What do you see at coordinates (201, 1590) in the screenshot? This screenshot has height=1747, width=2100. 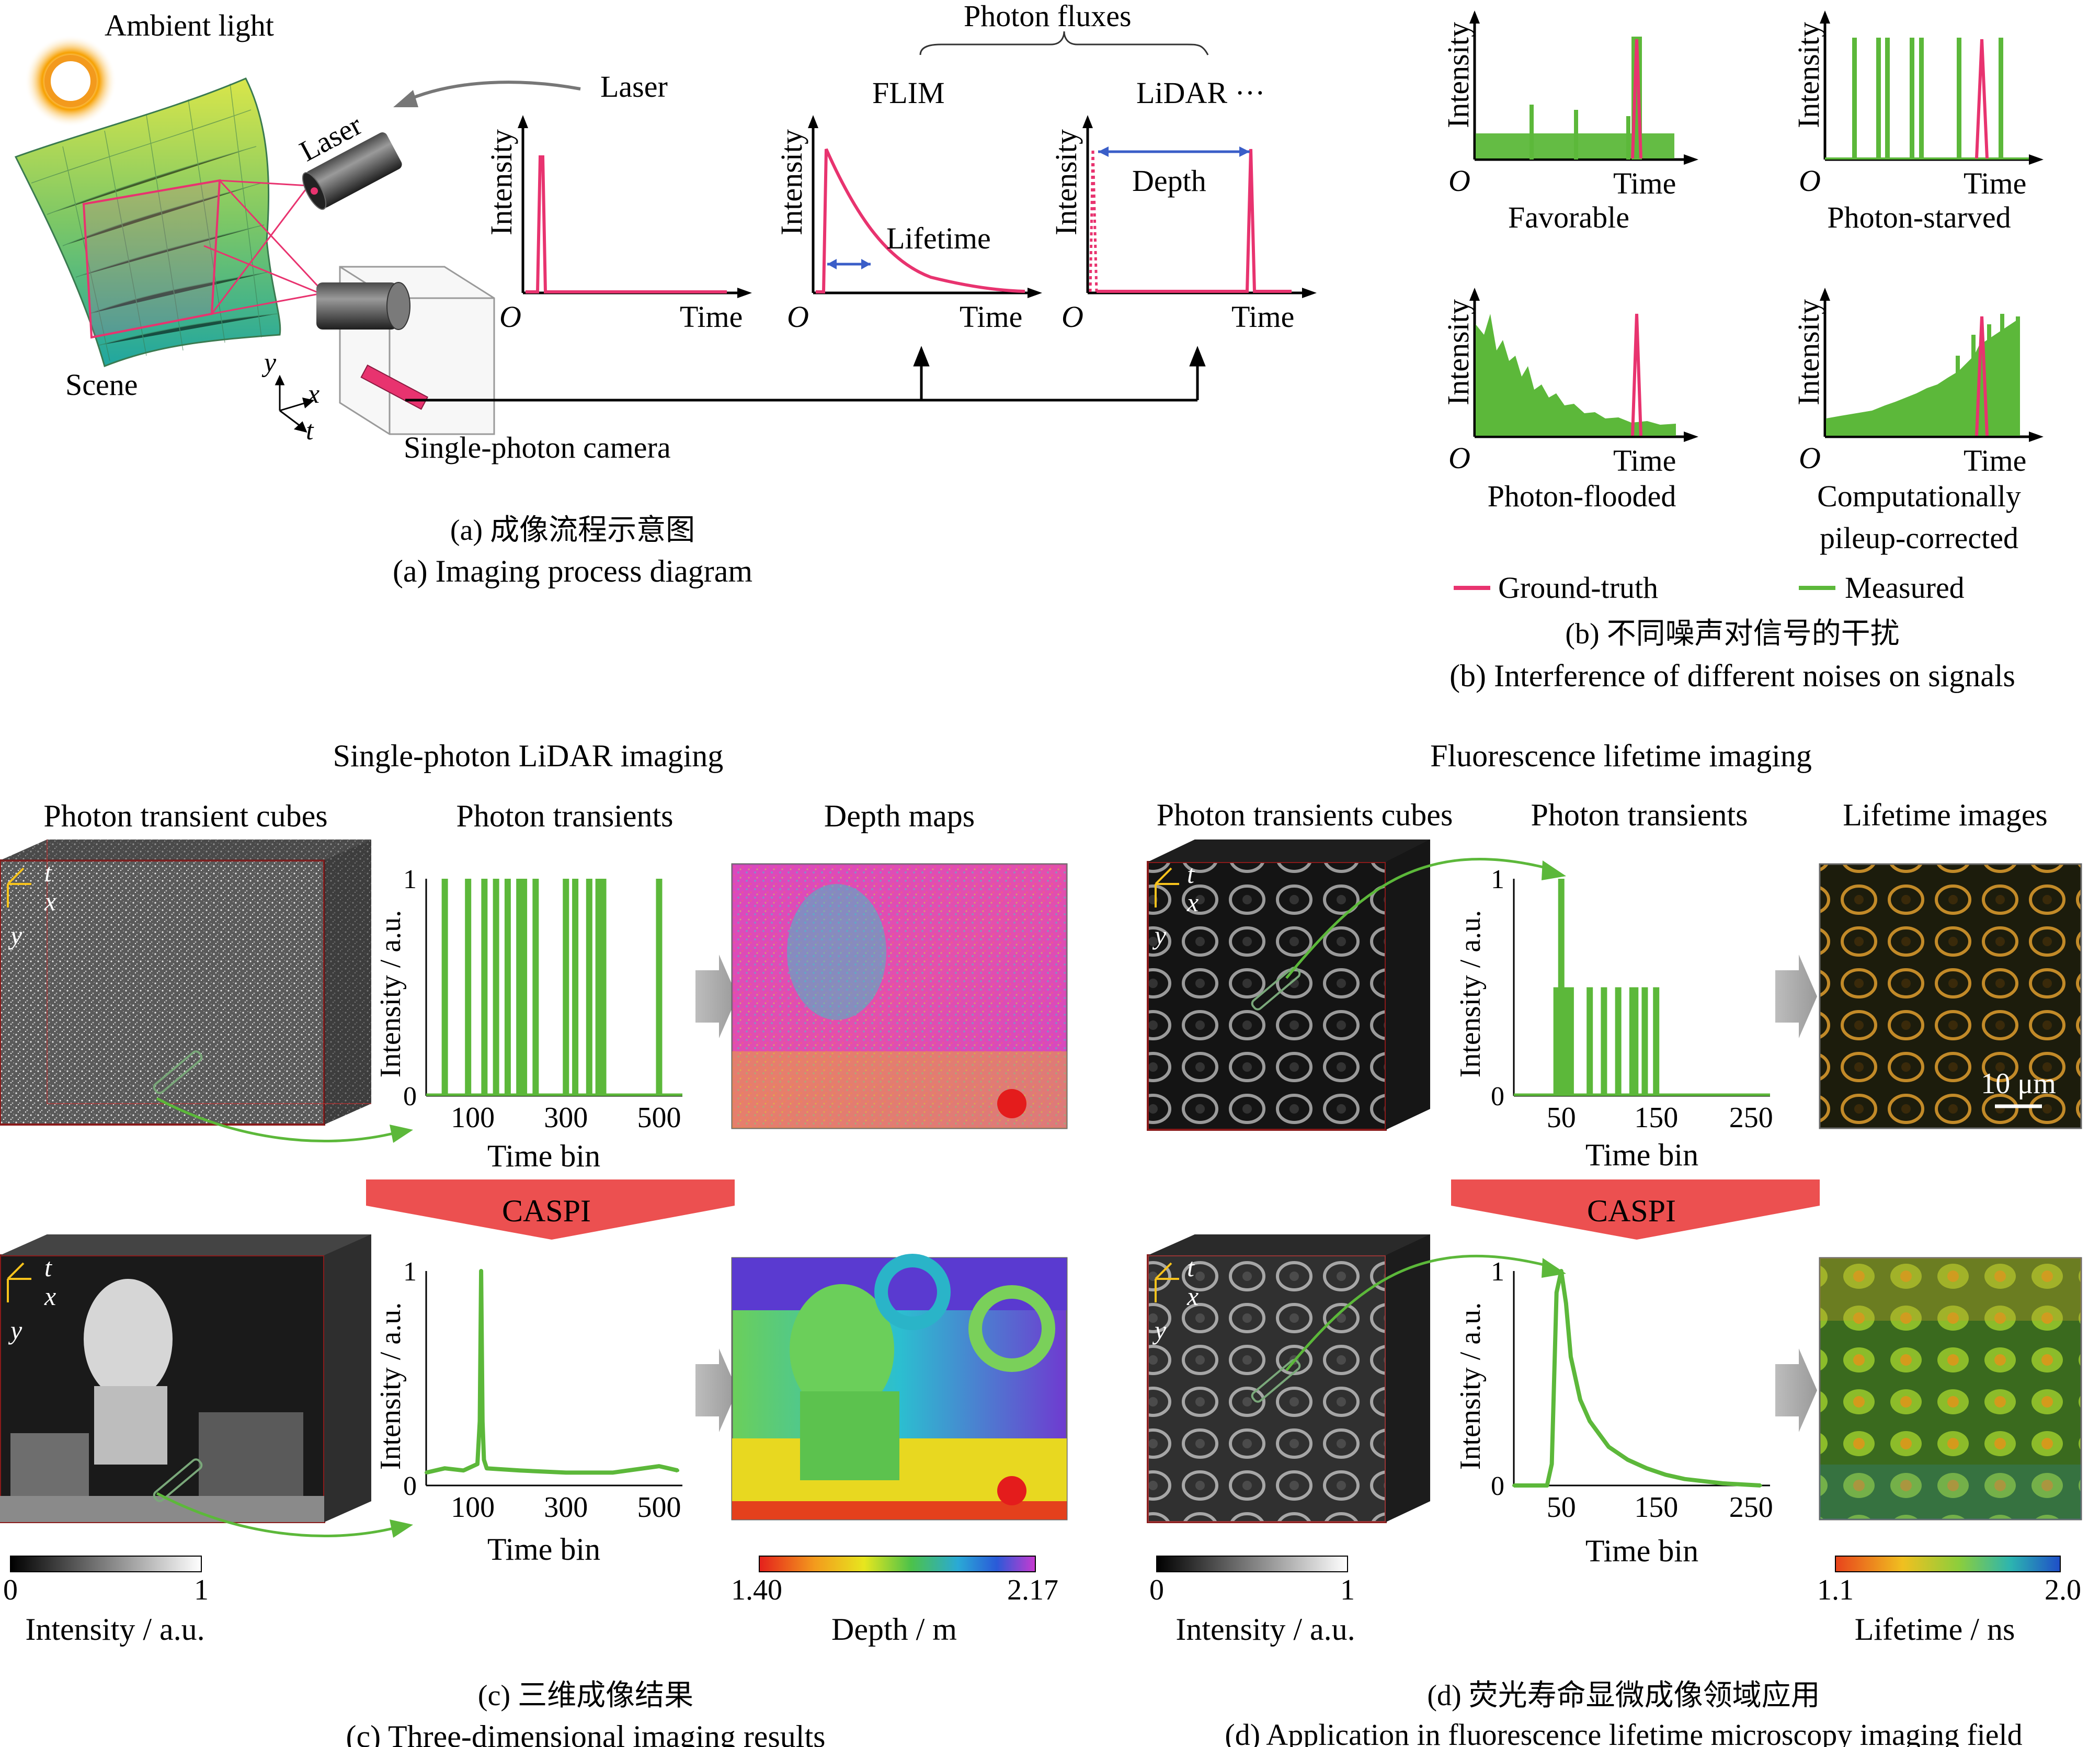 I see `intensity-bar-c-max: 1` at bounding box center [201, 1590].